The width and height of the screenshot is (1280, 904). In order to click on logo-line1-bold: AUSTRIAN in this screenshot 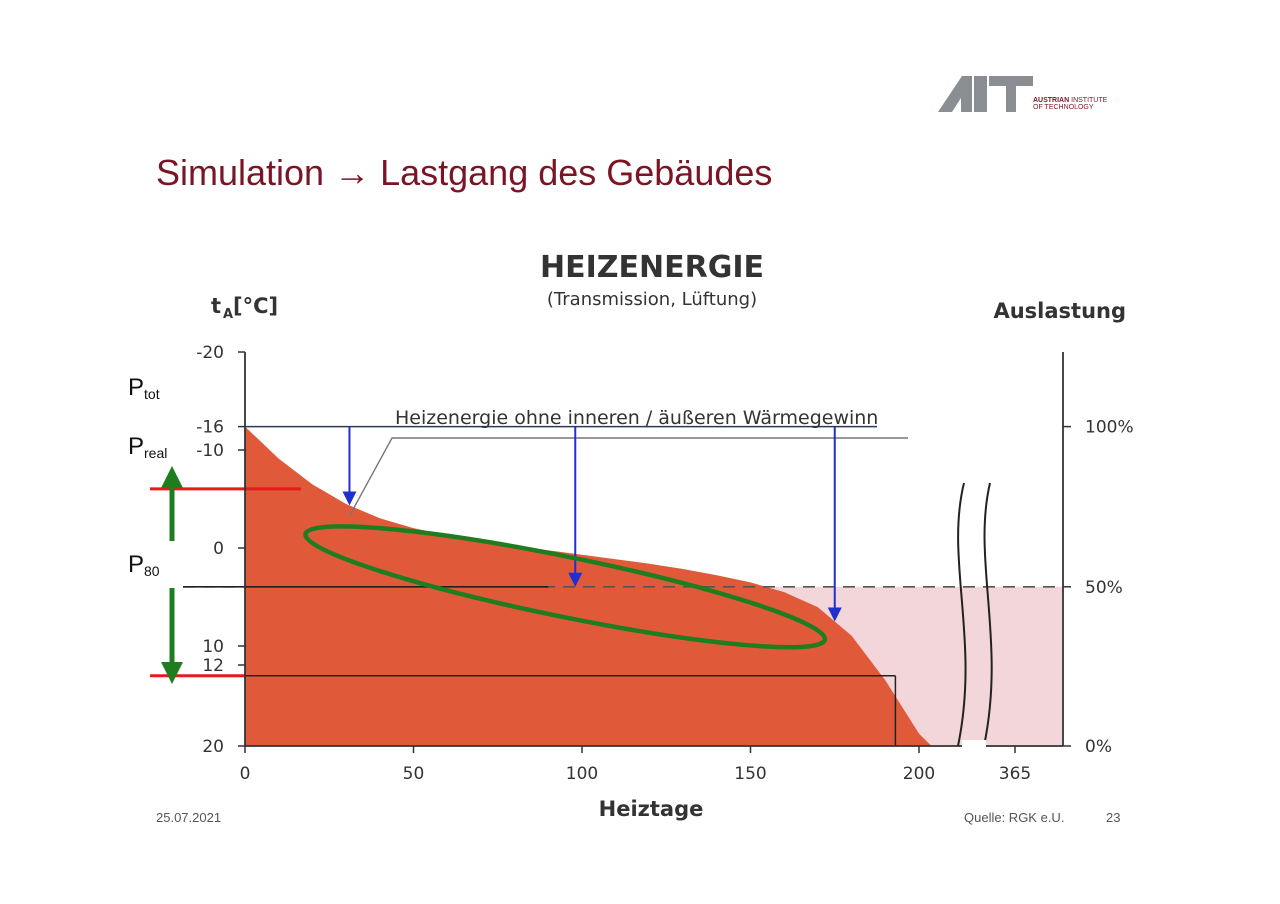, I will do `click(1051, 100)`.